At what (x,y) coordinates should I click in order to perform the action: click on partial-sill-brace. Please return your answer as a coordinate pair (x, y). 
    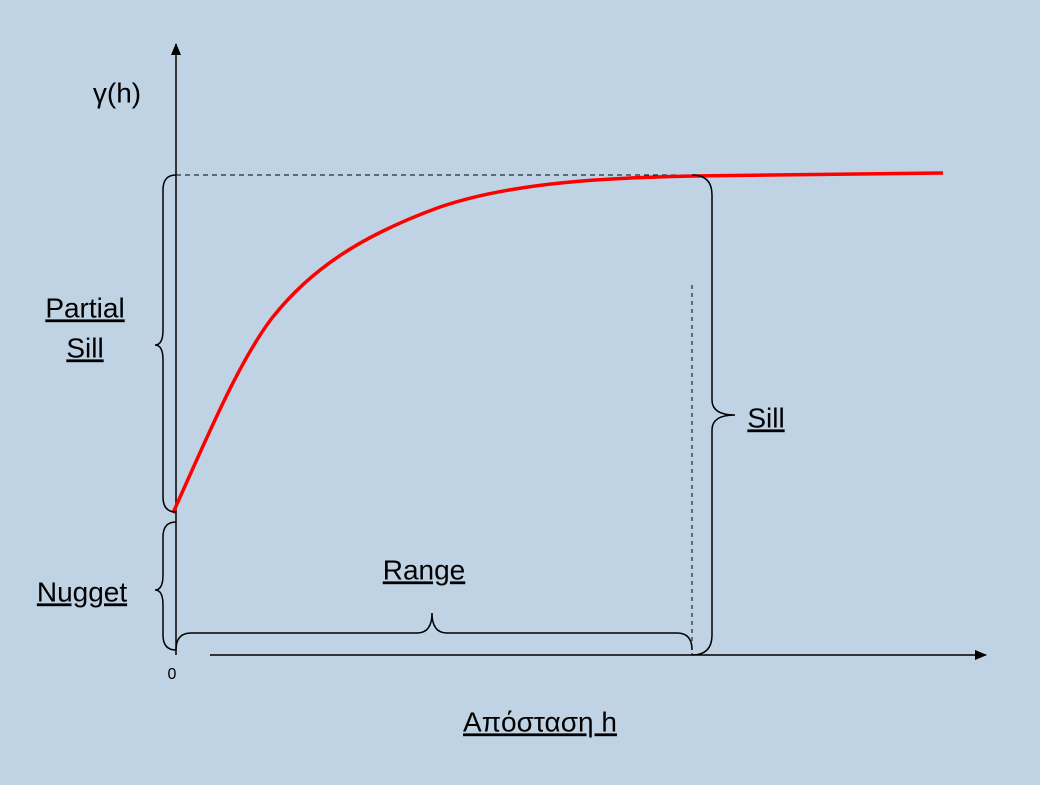
    Looking at the image, I should click on (165, 343).